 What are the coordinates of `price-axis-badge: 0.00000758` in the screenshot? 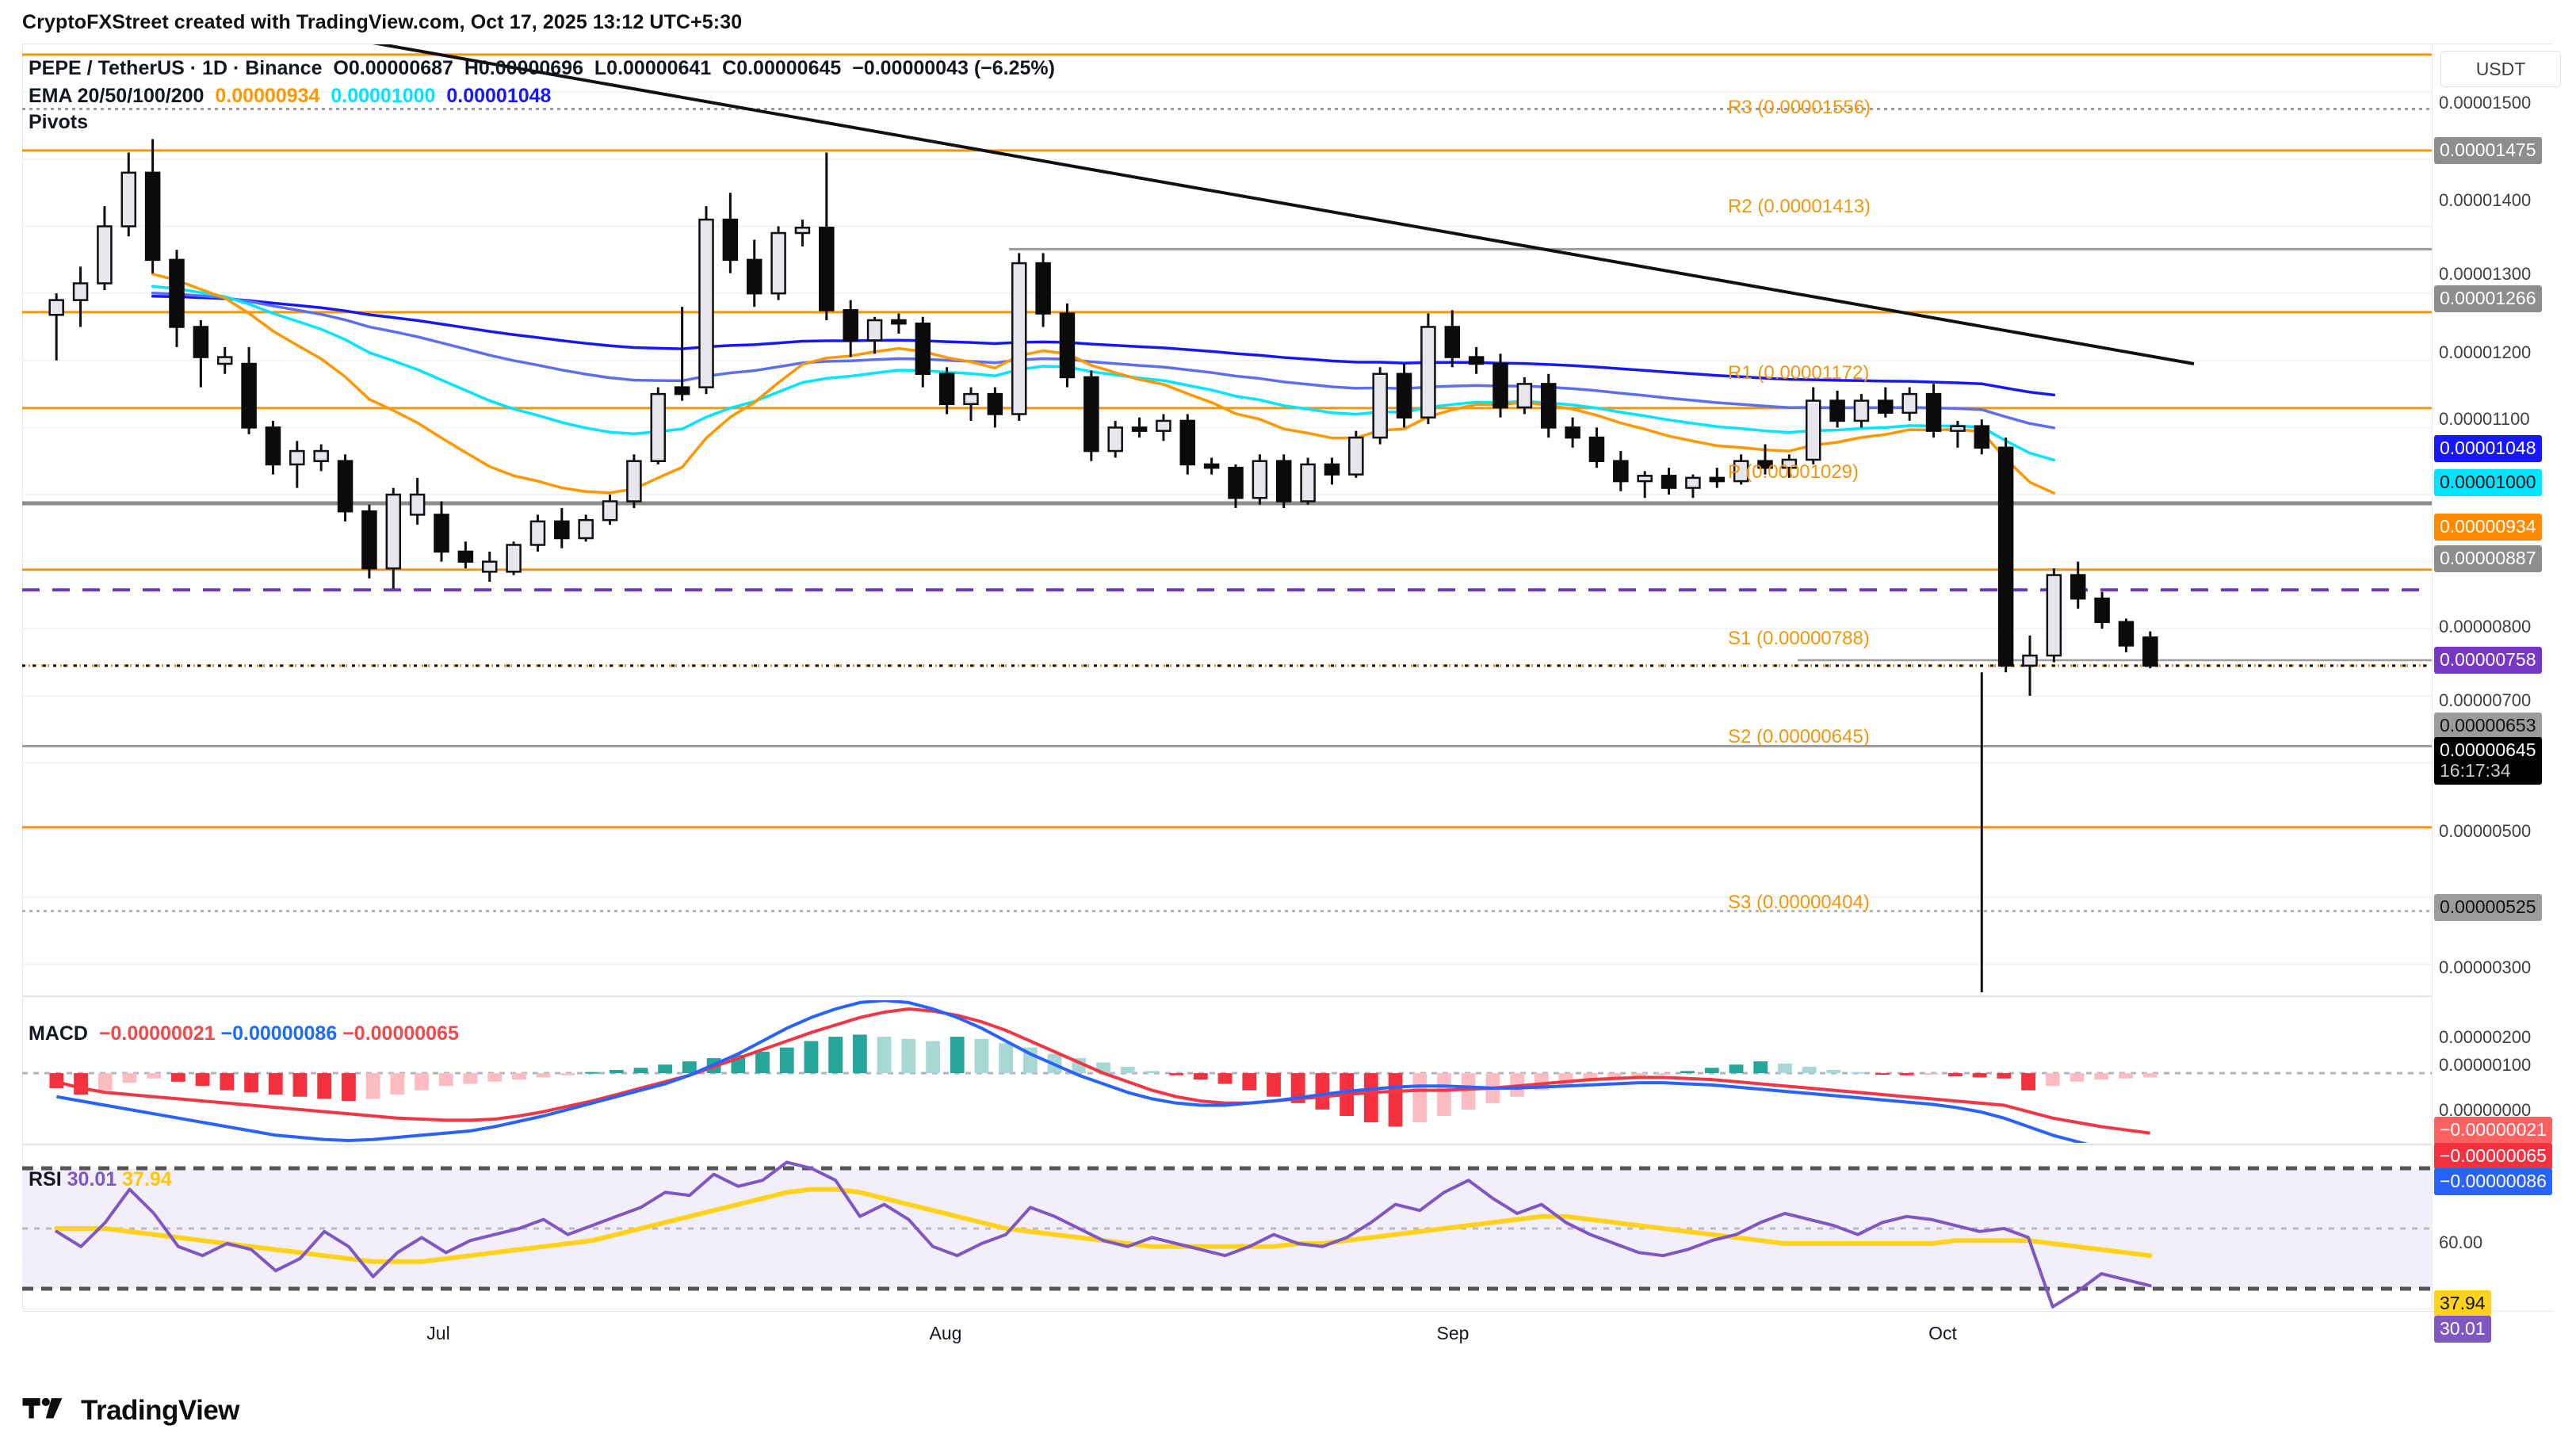 It's located at (2488, 661).